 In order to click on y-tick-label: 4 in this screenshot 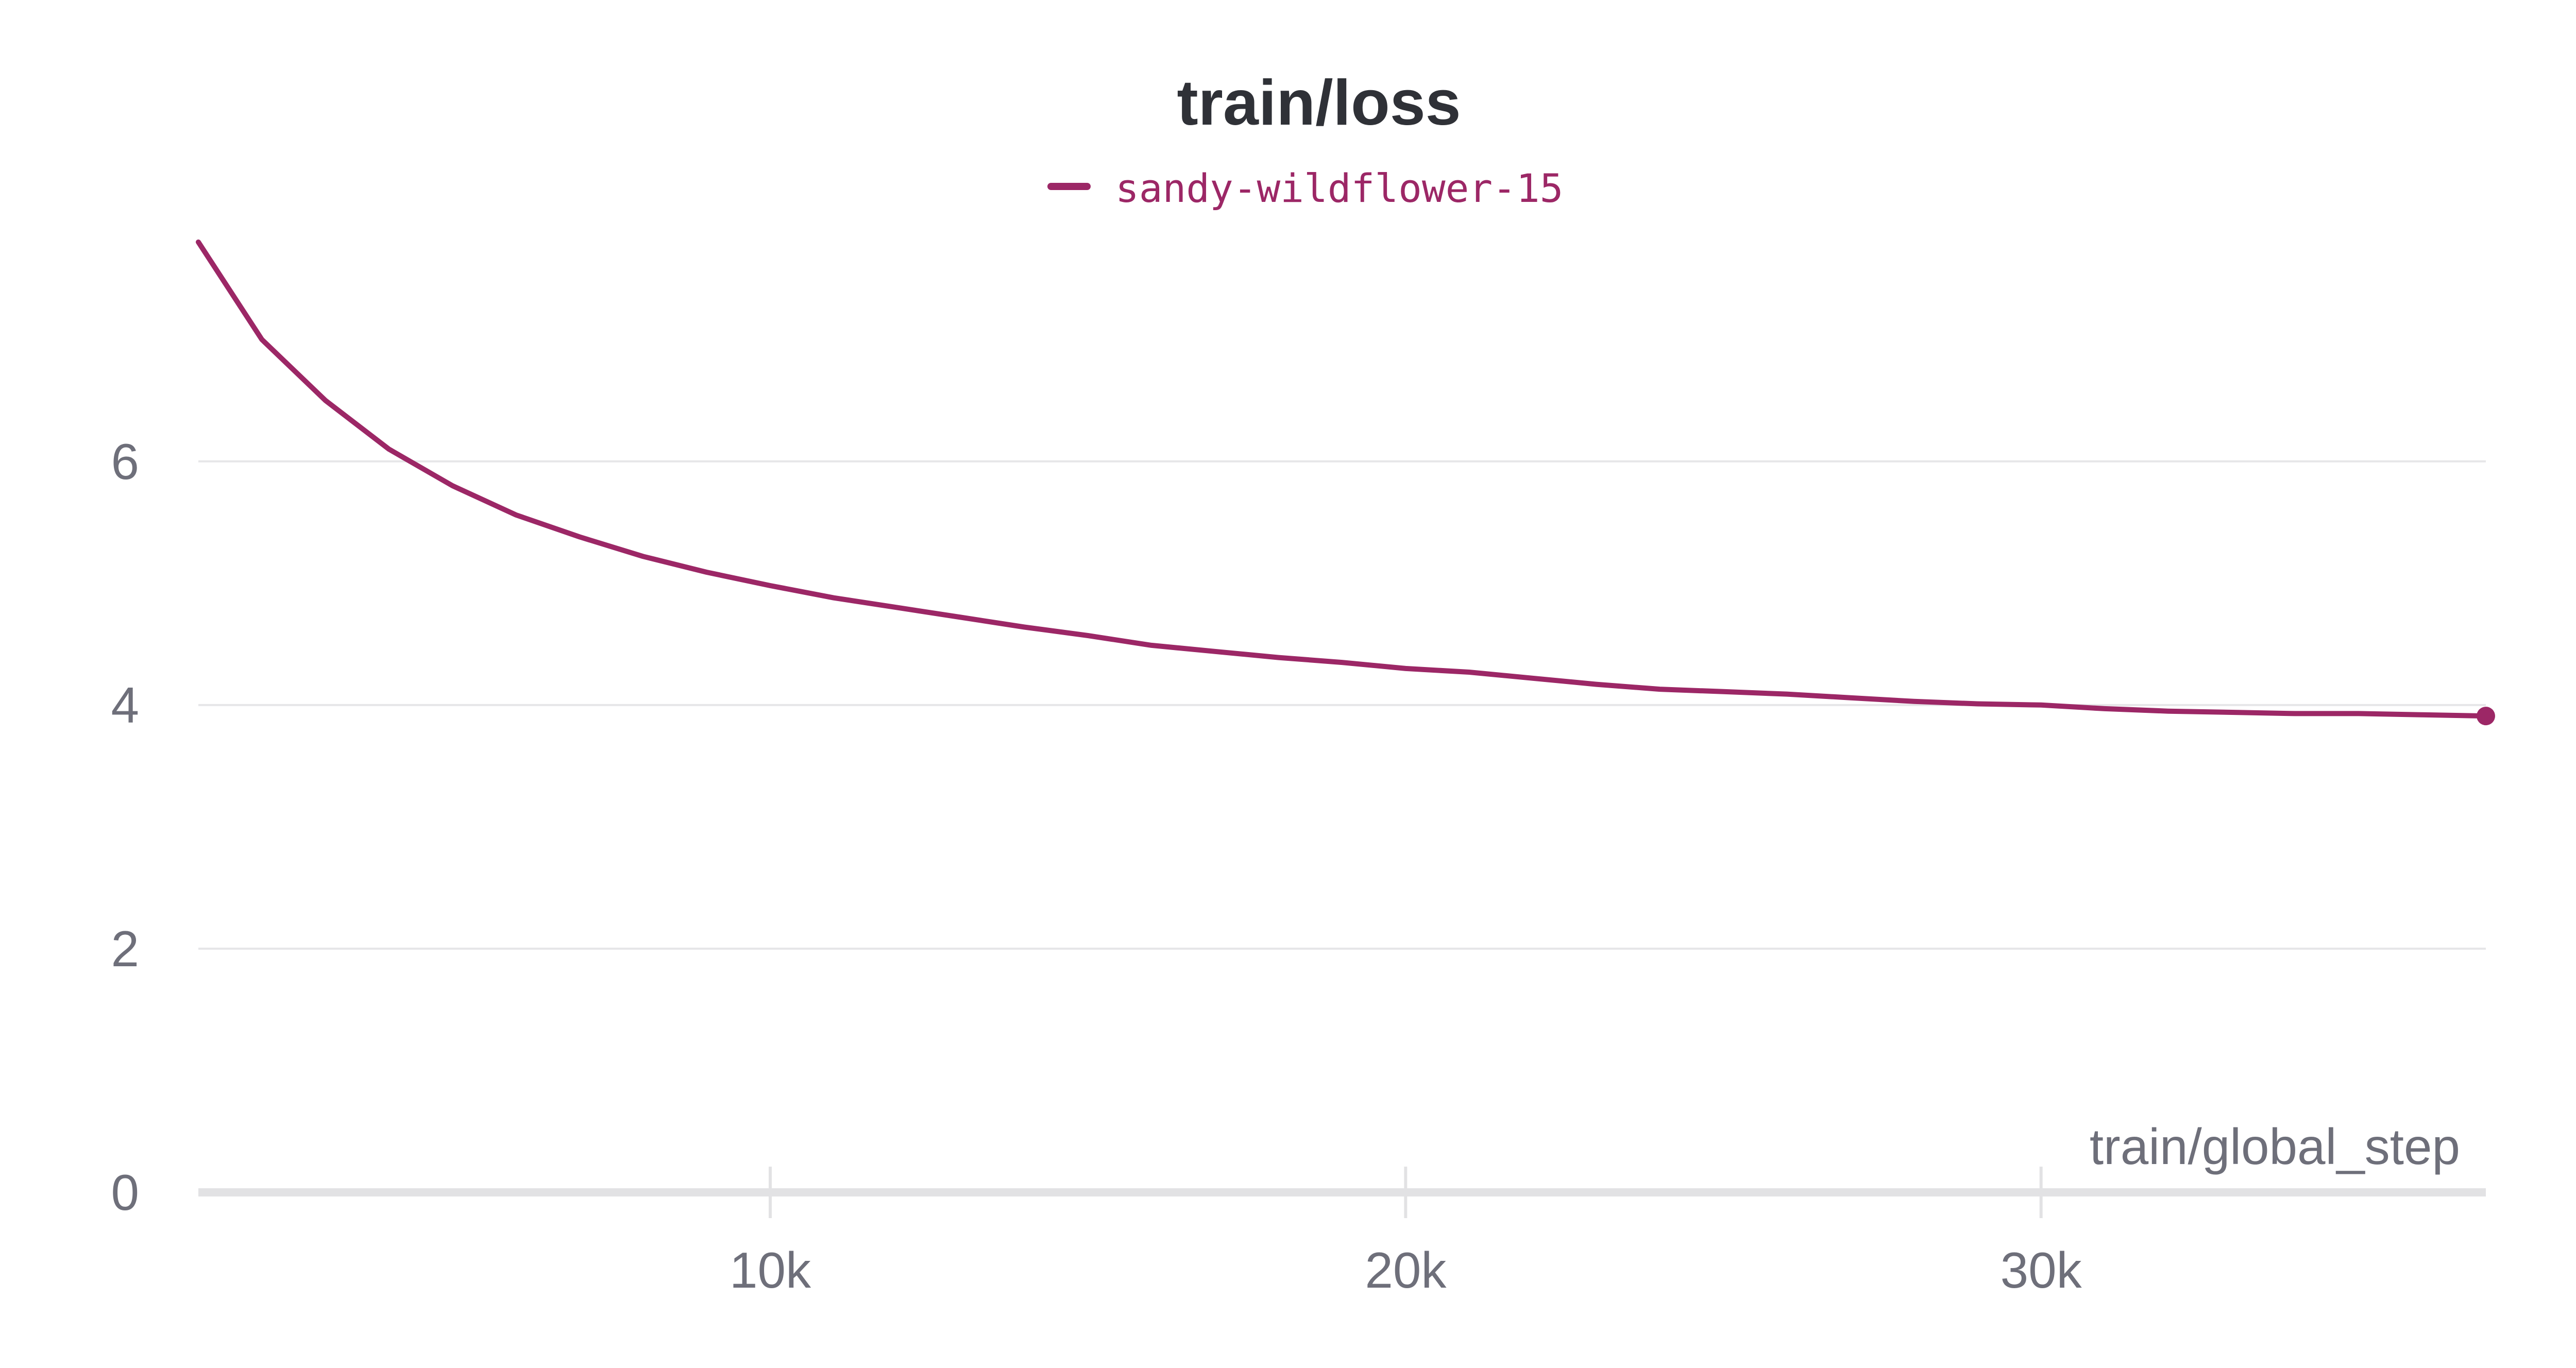, I will do `click(125, 705)`.